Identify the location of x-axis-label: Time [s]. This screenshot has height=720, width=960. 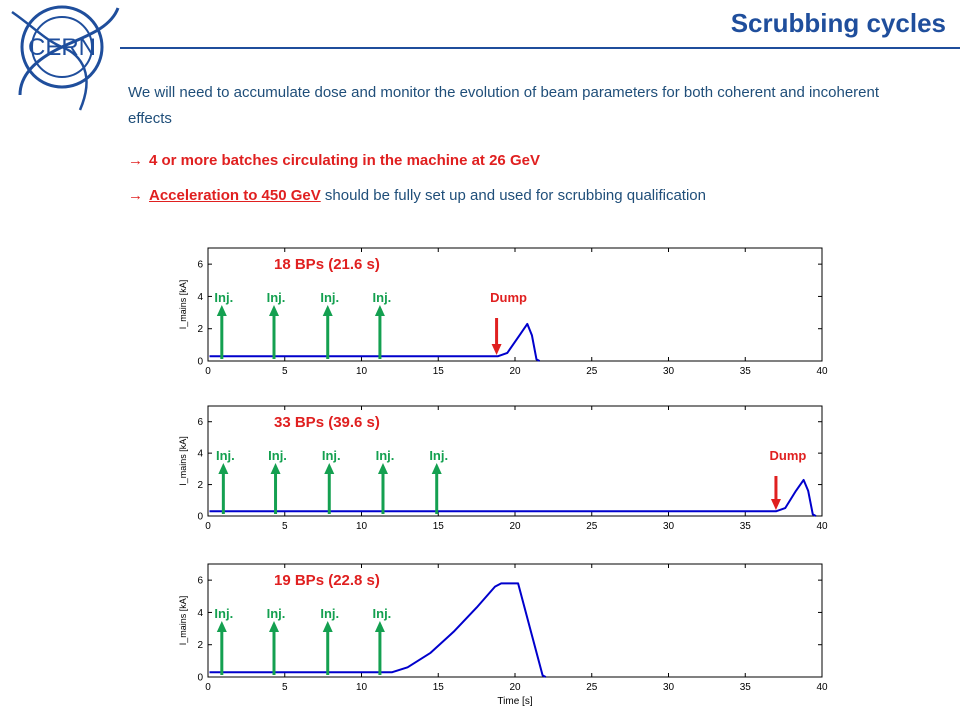
(514, 701).